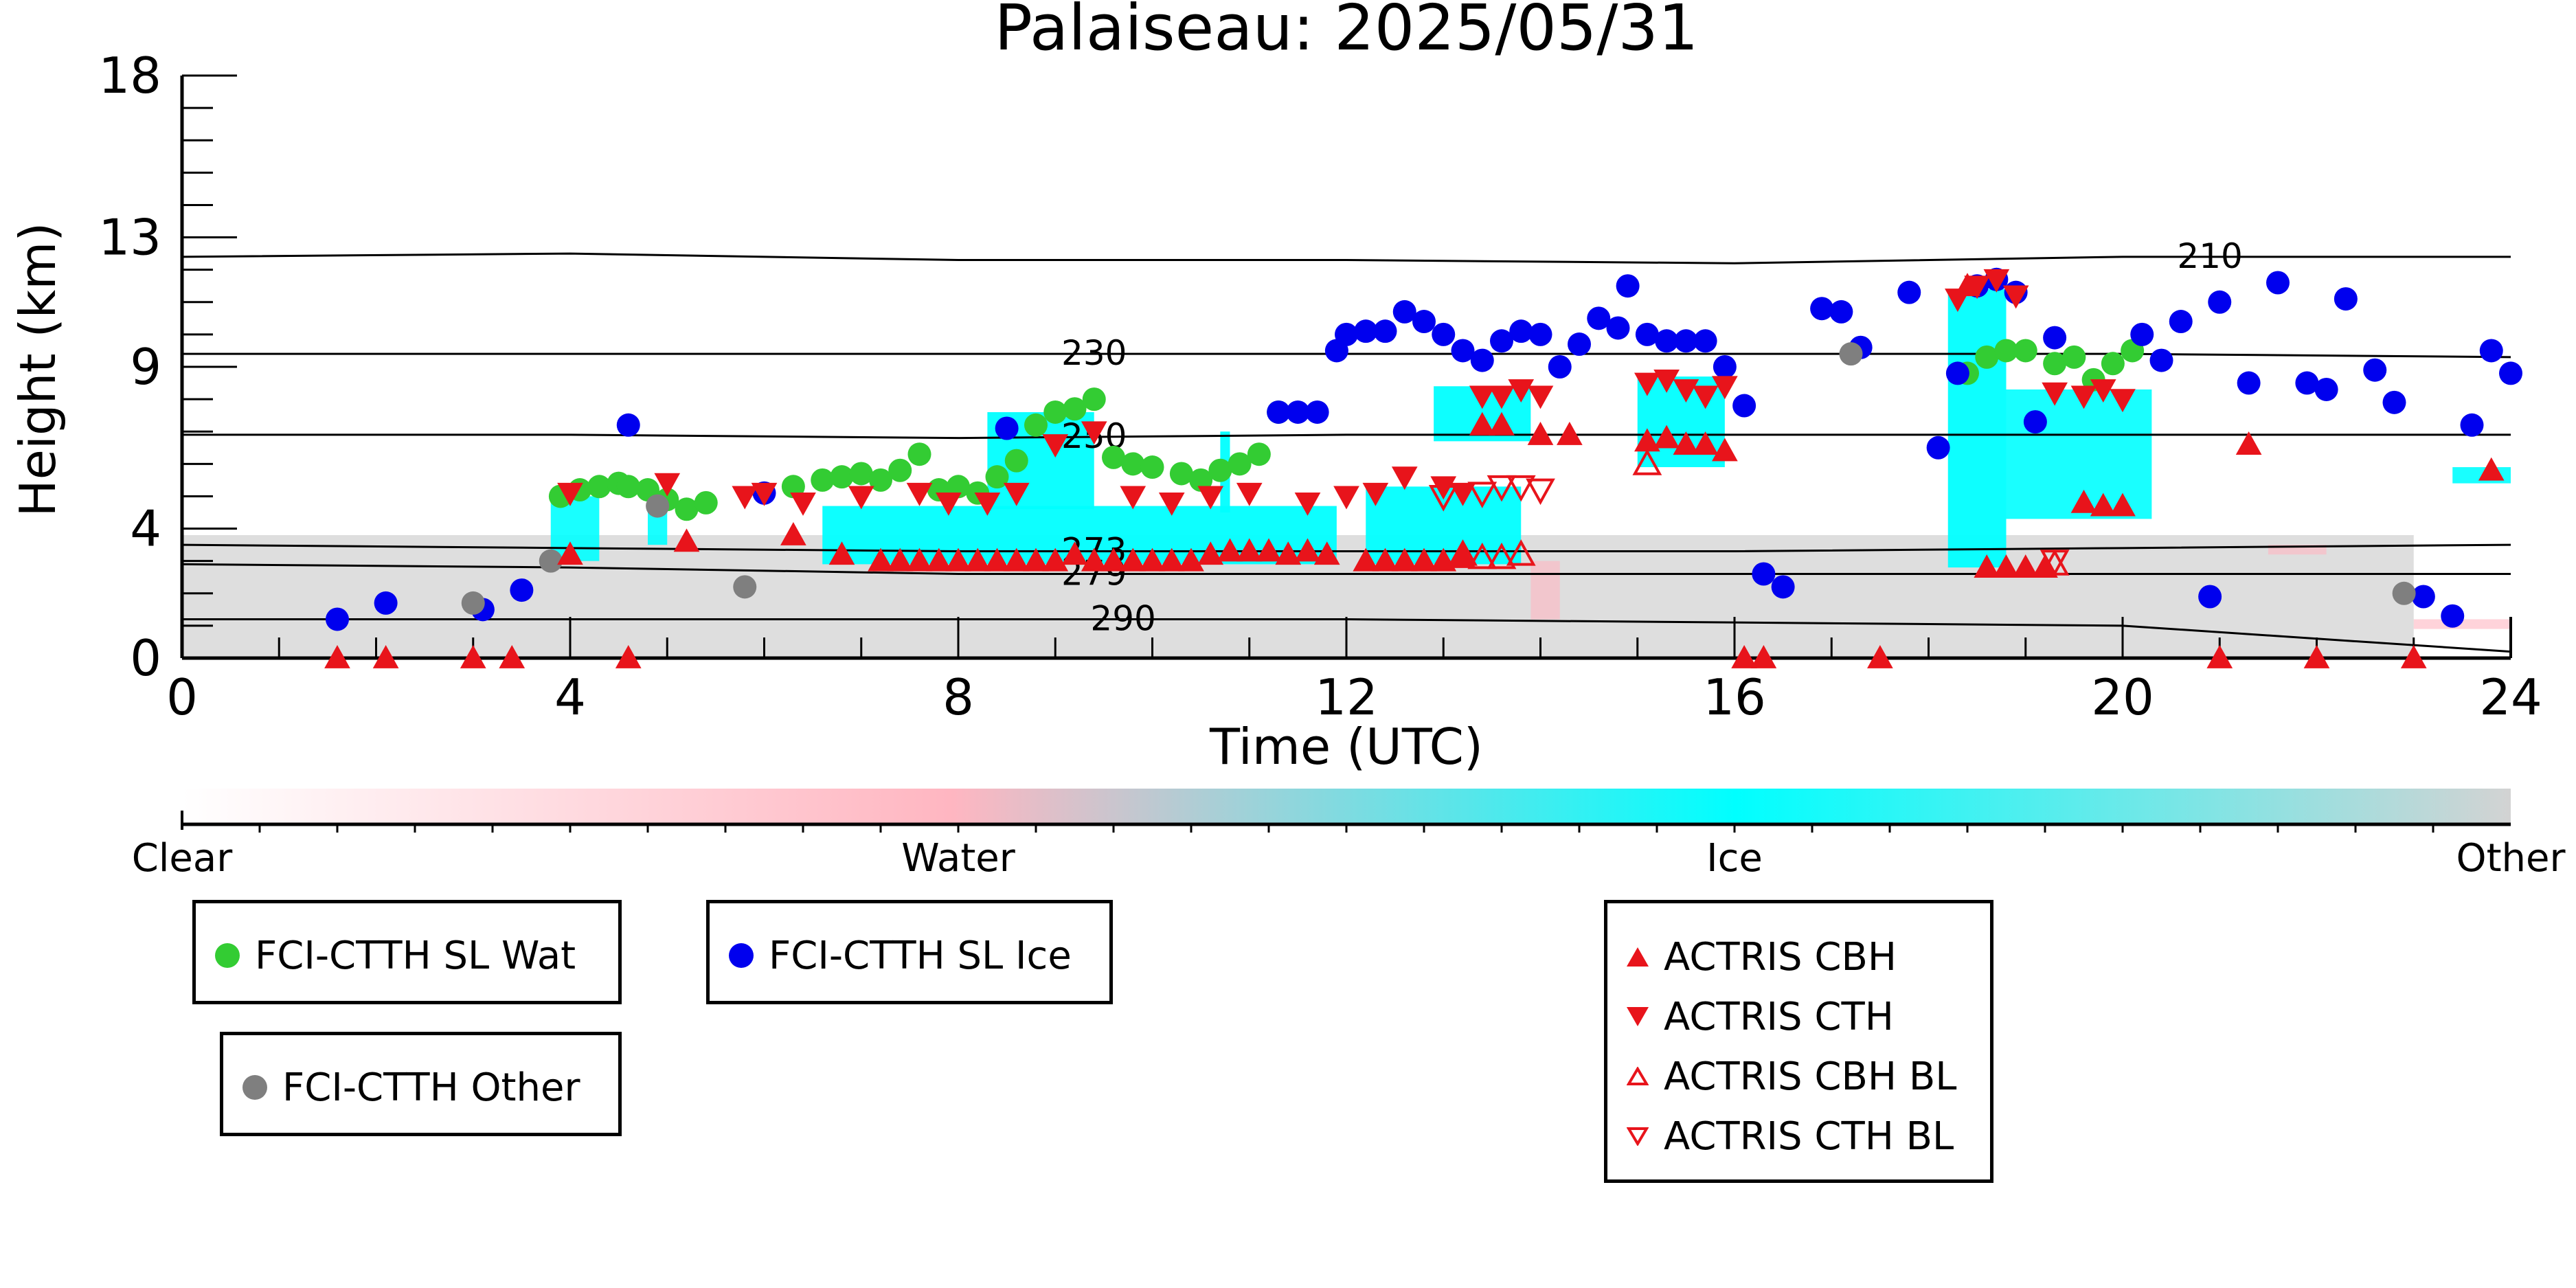 The image size is (2576, 1288). What do you see at coordinates (1791, 1076) in the screenshot?
I see `legend-item: ACTRIS CBH BL` at bounding box center [1791, 1076].